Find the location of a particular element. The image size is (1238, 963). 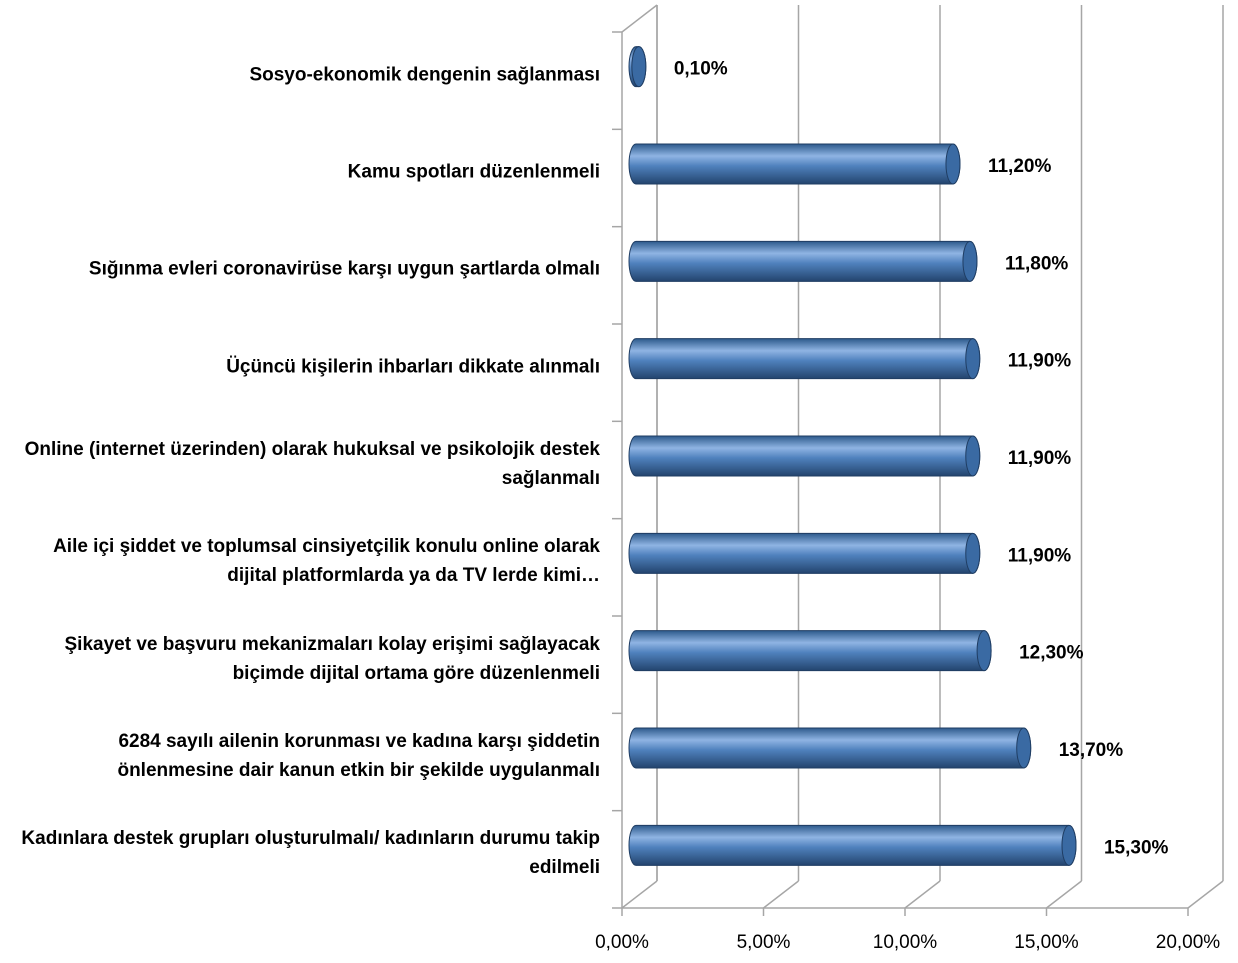

x-tick-label: 5,00% is located at coordinates (764, 942).